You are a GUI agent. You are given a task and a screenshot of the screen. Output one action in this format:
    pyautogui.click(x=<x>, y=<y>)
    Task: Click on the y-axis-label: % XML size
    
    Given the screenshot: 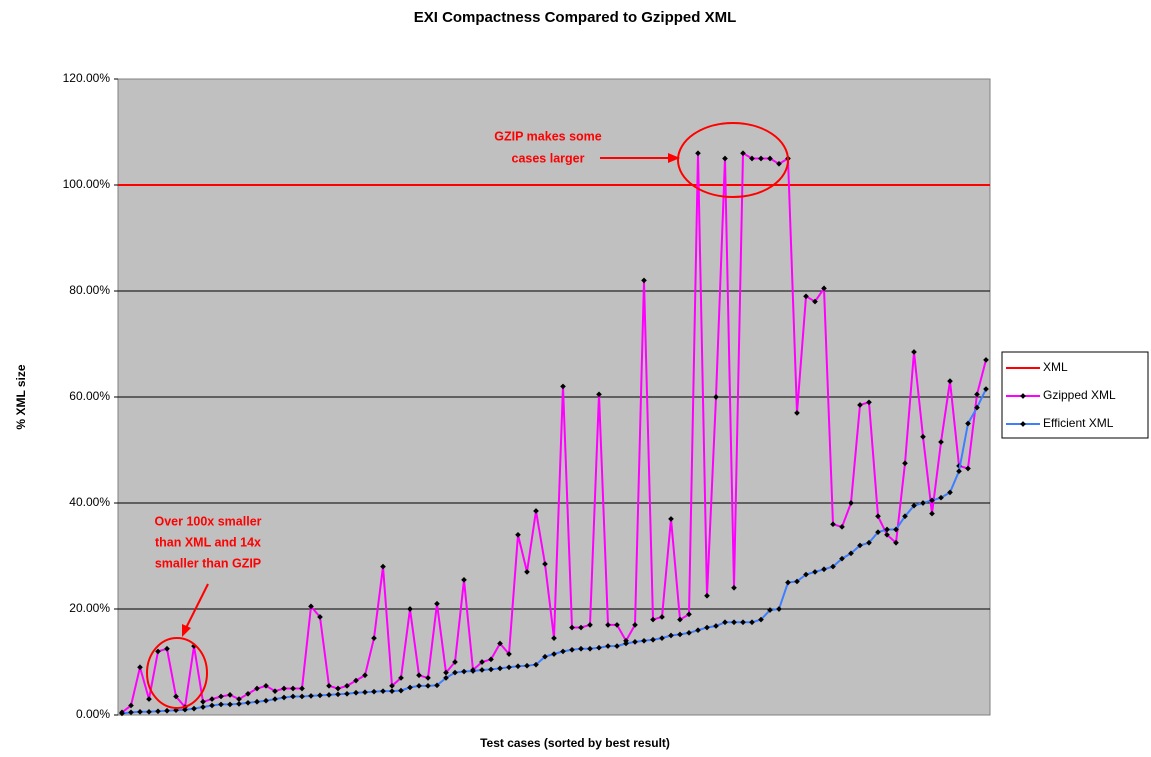 What is the action you would take?
    pyautogui.click(x=21, y=396)
    